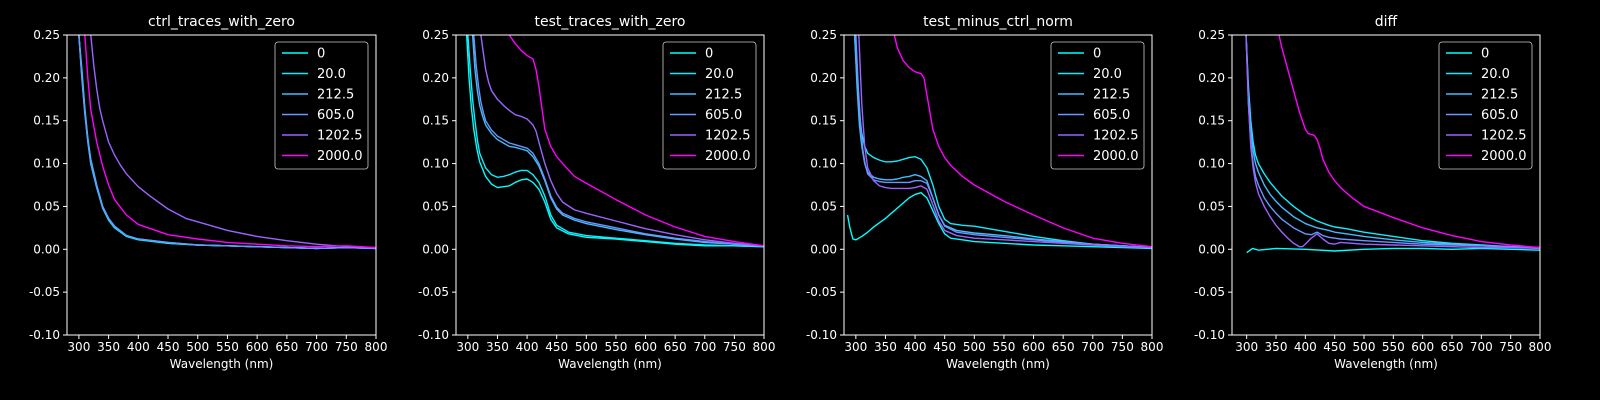 This screenshot has height=400, width=1600. I want to click on chart-title: test_traces_with_zero, so click(610, 22).